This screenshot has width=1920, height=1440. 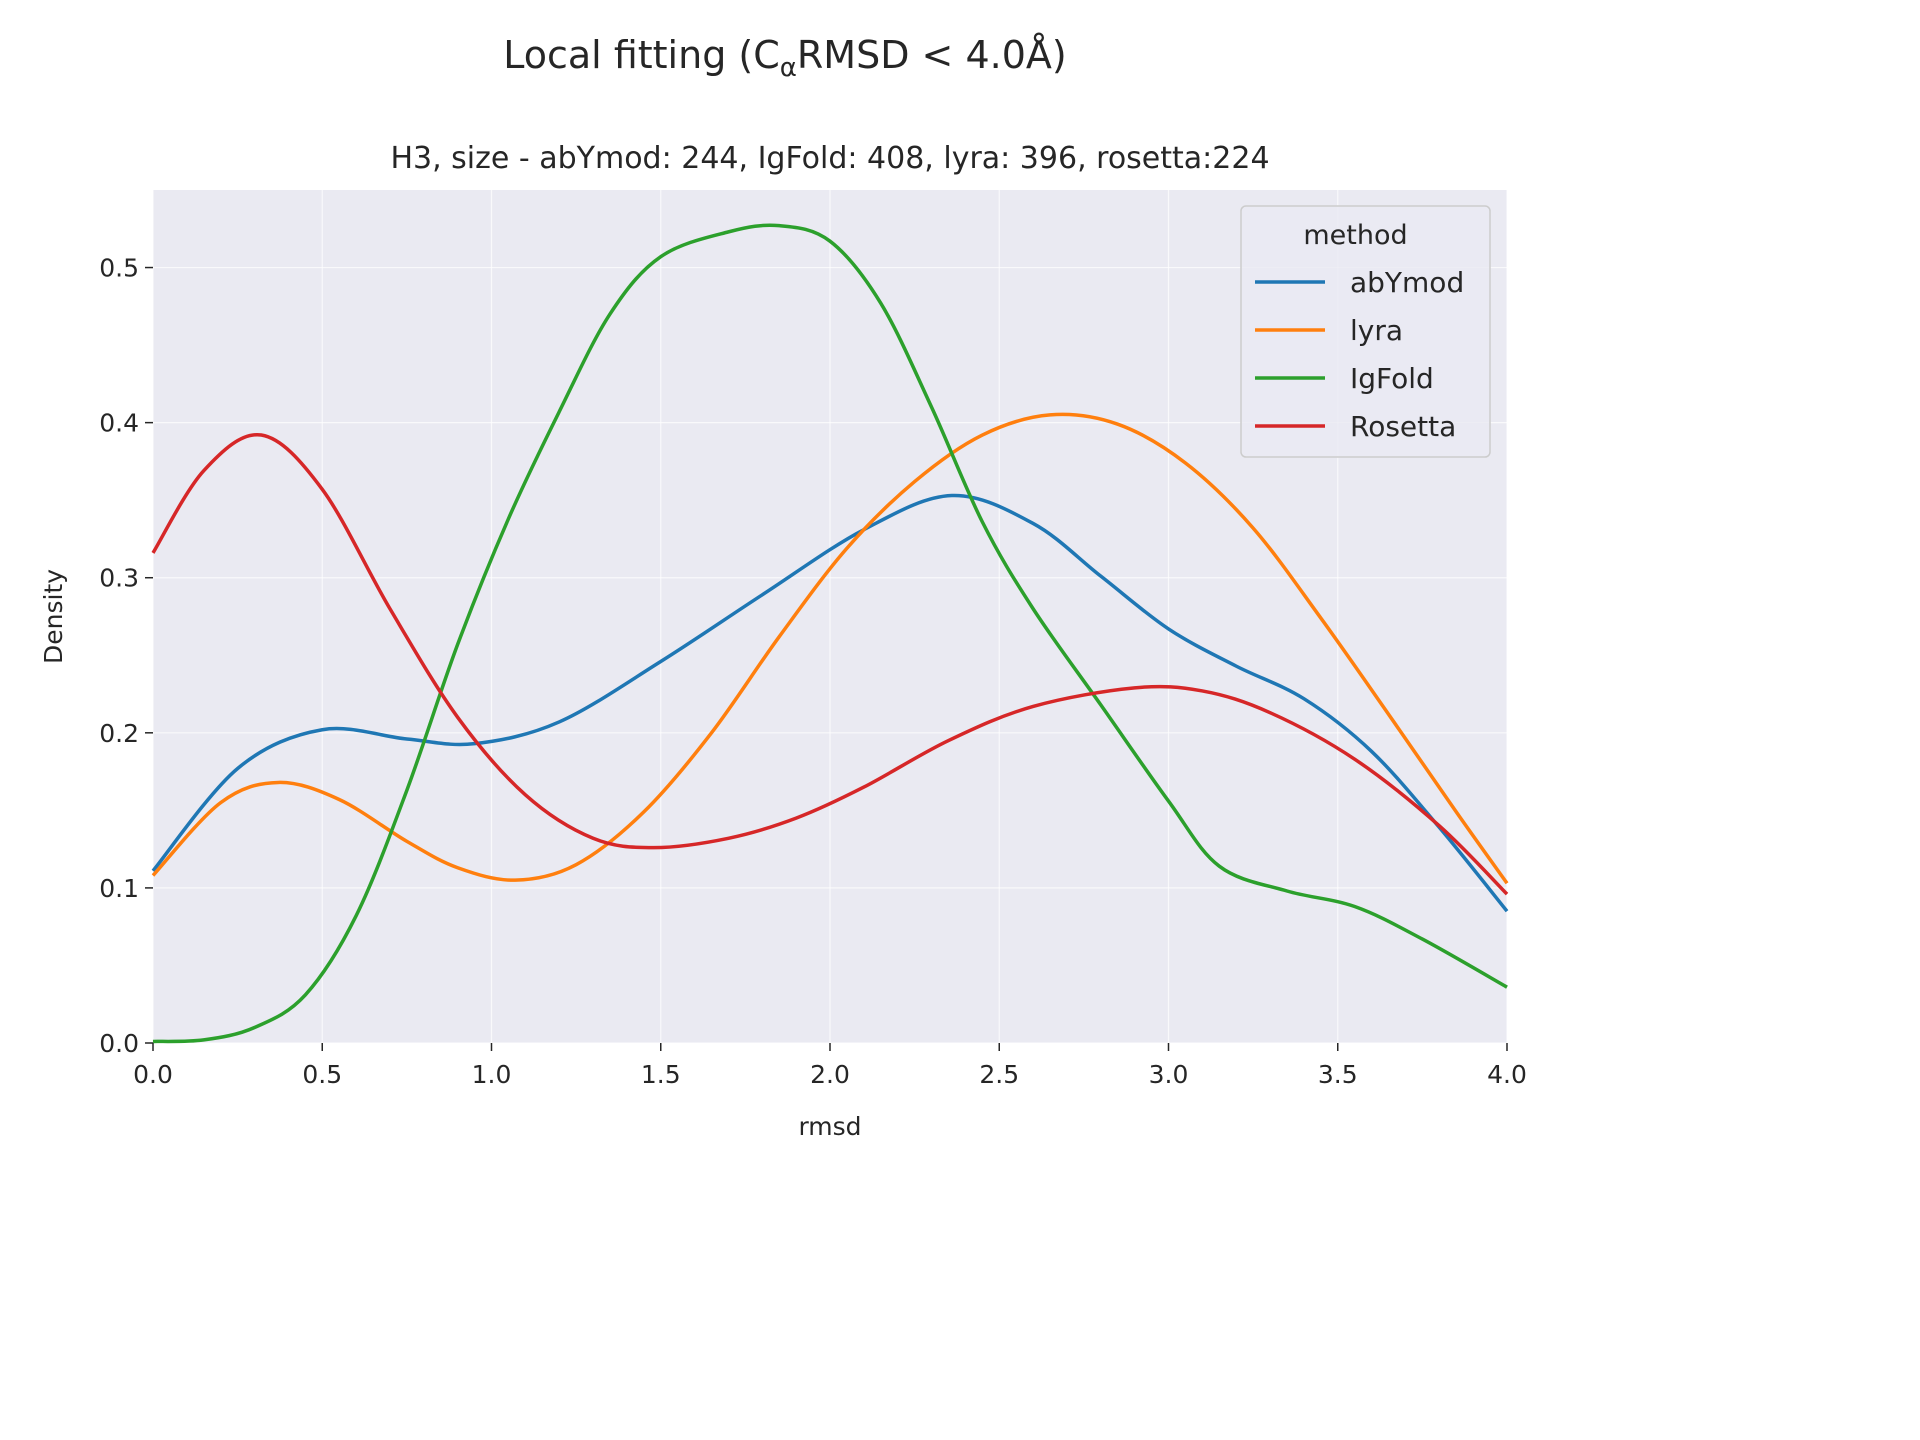 What do you see at coordinates (1507, 1074) in the screenshot?
I see `x-tick-label: 4.0` at bounding box center [1507, 1074].